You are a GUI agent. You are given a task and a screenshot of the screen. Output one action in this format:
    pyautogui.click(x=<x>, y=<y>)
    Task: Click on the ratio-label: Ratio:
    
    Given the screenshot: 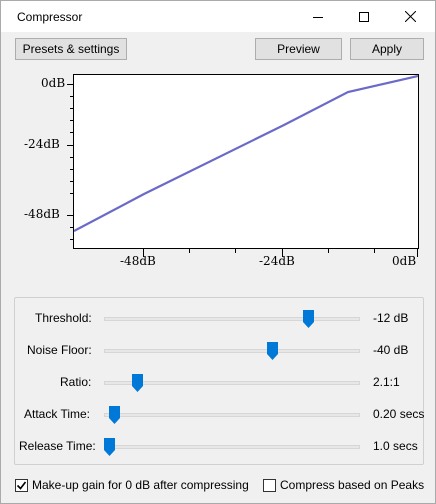 What is the action you would take?
    pyautogui.click(x=76, y=382)
    